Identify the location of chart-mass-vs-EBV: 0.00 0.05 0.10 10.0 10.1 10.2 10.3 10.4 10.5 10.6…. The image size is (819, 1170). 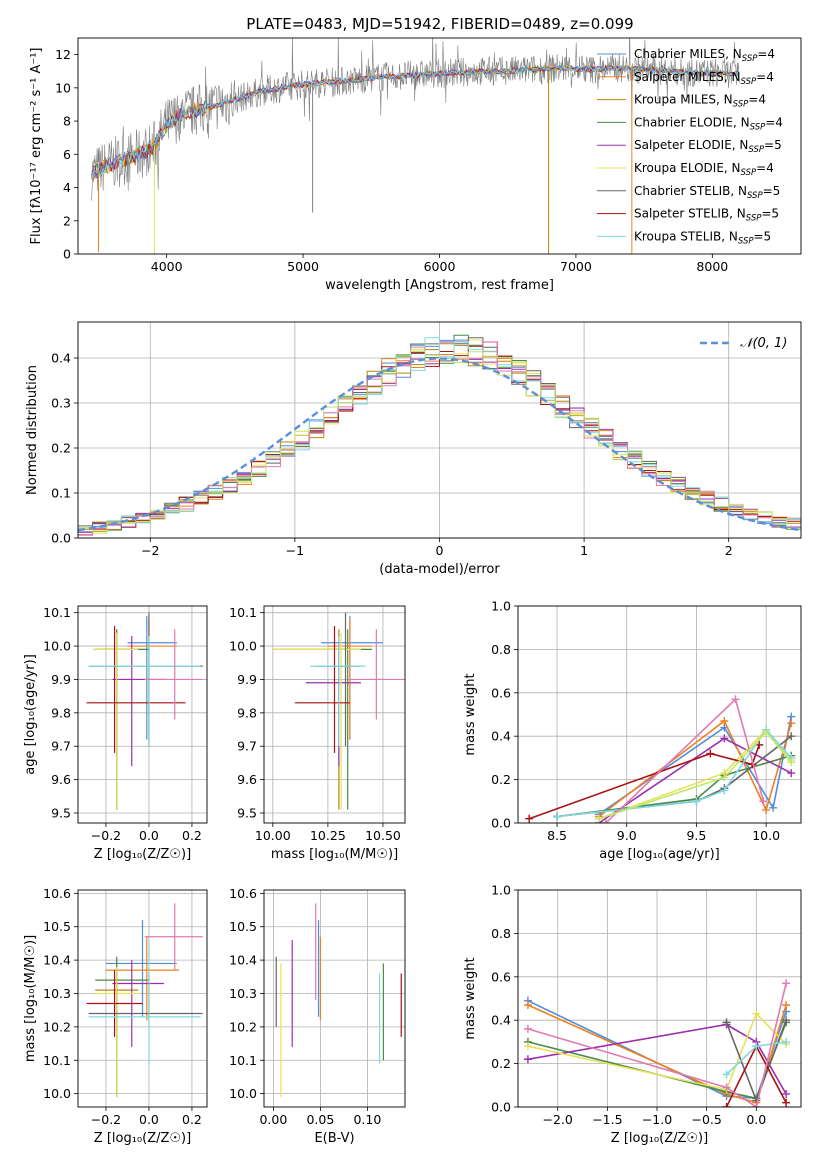
(317, 1016).